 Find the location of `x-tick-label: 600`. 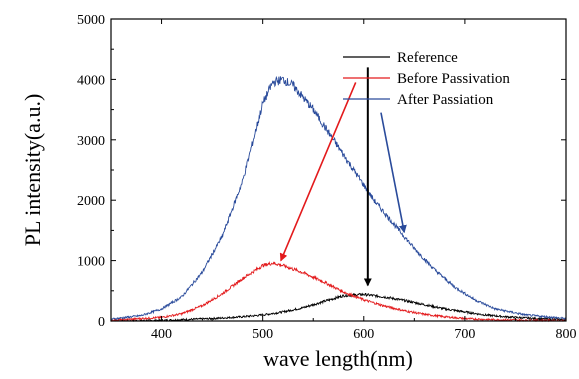

x-tick-label: 600 is located at coordinates (363, 334).